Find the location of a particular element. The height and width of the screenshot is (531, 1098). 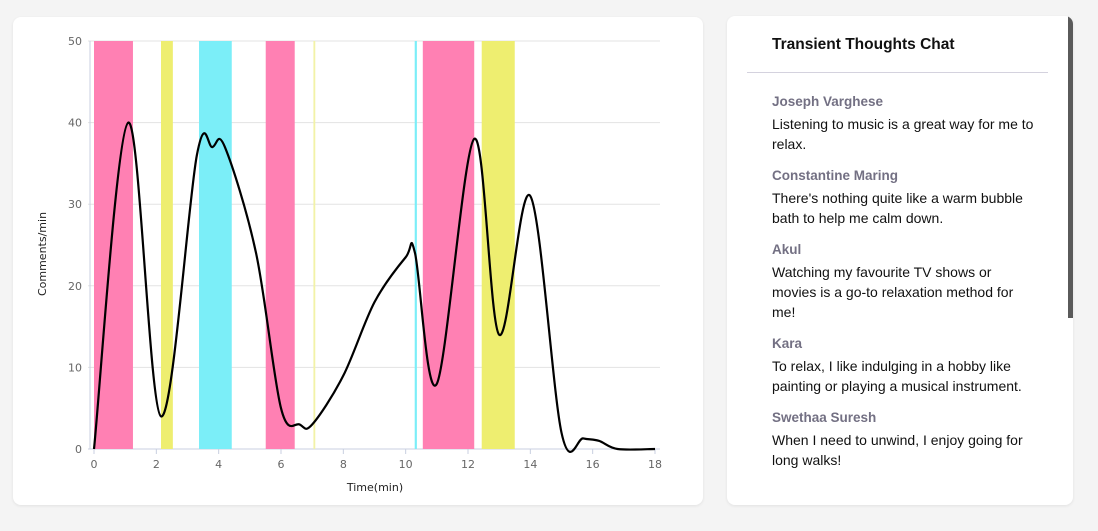

chat-title: Transient Thoughts Chat is located at coordinates (863, 44).